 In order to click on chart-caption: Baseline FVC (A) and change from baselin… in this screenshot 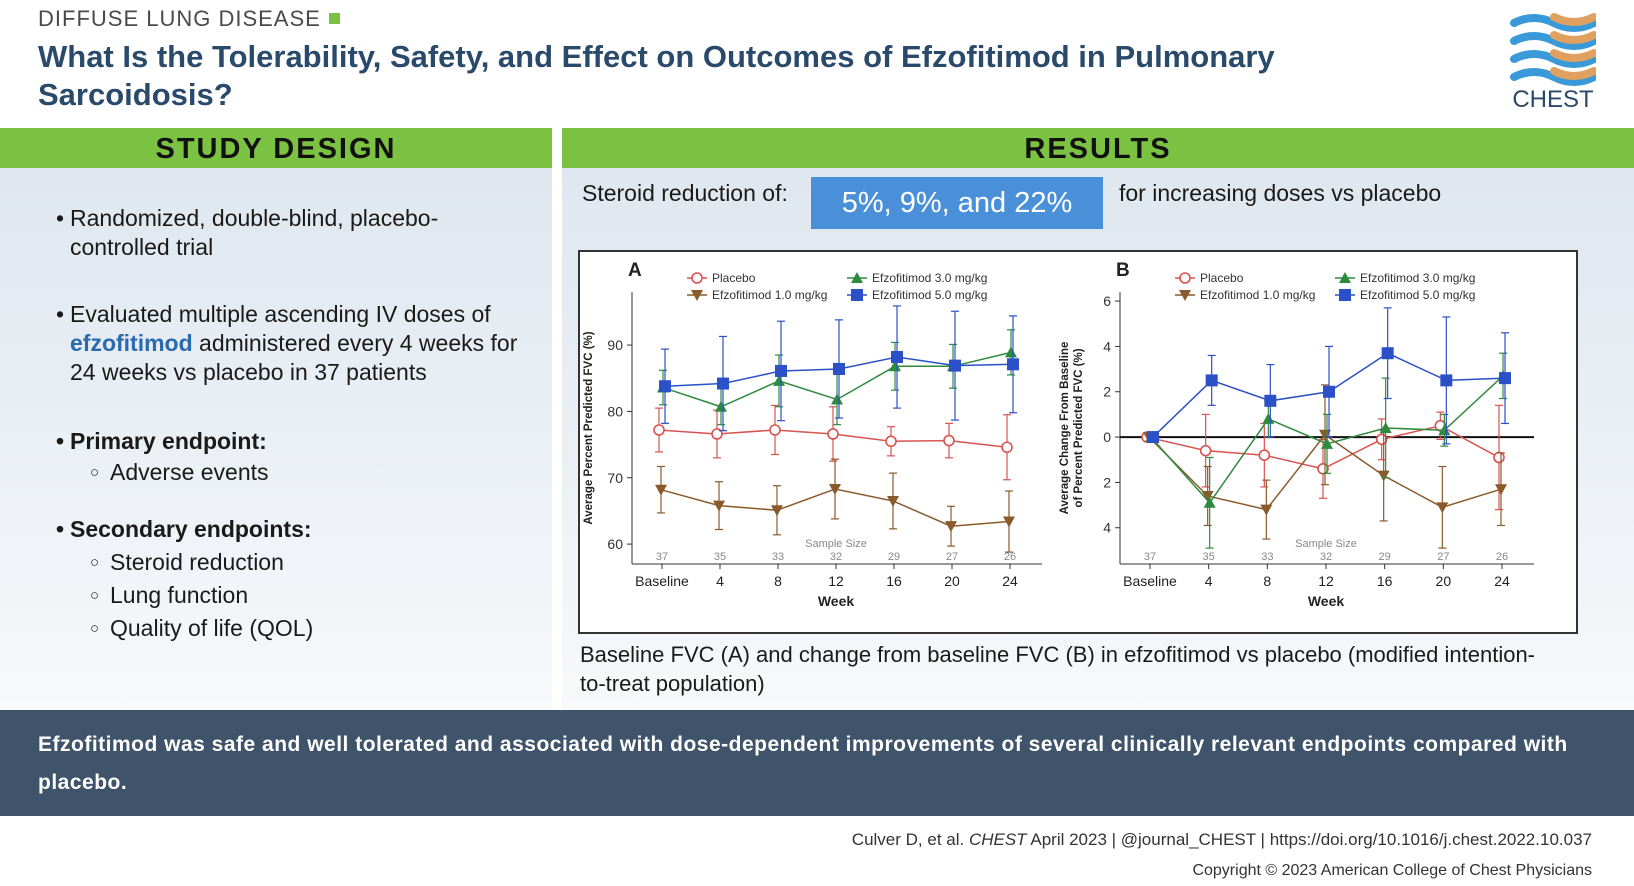, I will do `click(1058, 669)`.